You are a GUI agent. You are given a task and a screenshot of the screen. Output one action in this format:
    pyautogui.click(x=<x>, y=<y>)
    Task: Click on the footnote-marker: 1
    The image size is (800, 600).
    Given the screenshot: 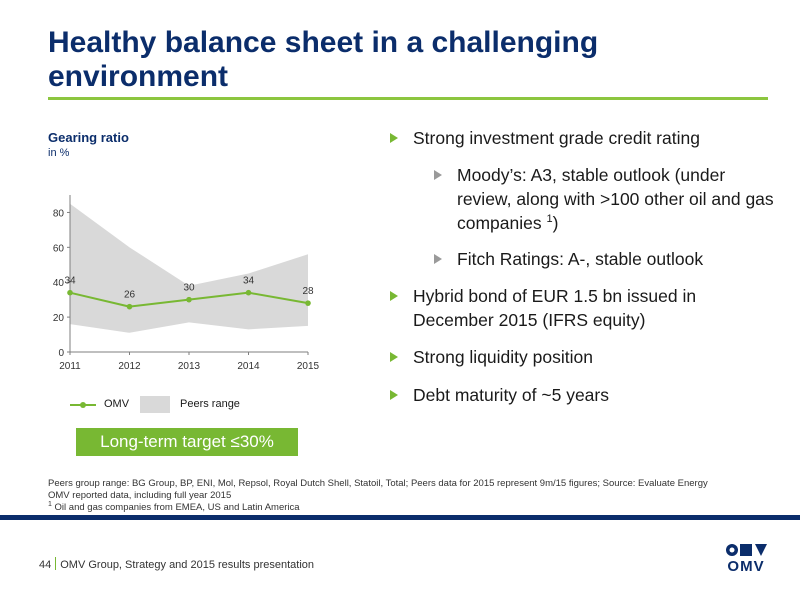 What is the action you would take?
    pyautogui.click(x=50, y=504)
    